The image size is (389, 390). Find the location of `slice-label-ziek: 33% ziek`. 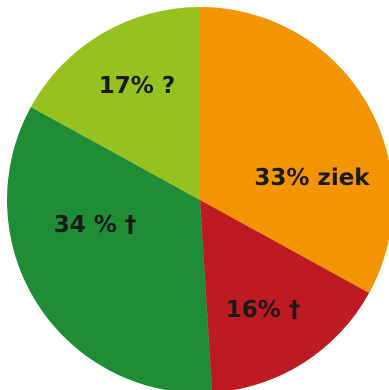

slice-label-ziek: 33% ziek is located at coordinates (312, 178).